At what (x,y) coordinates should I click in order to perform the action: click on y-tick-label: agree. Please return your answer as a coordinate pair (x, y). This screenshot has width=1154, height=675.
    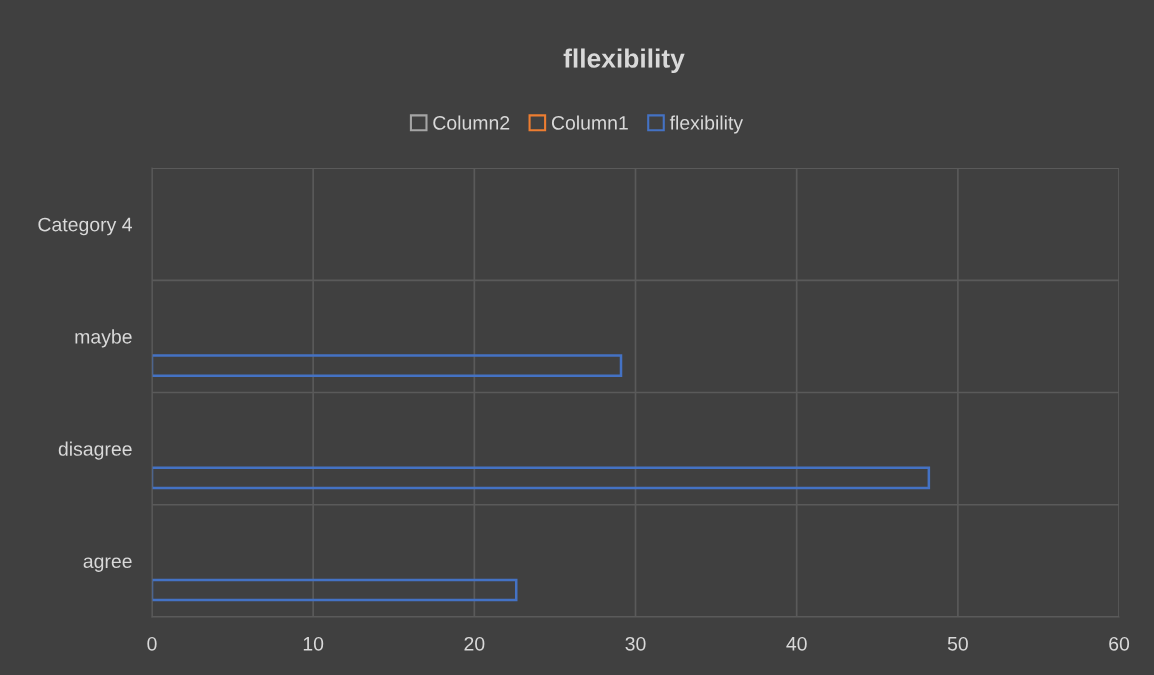
    Looking at the image, I should click on (107, 564).